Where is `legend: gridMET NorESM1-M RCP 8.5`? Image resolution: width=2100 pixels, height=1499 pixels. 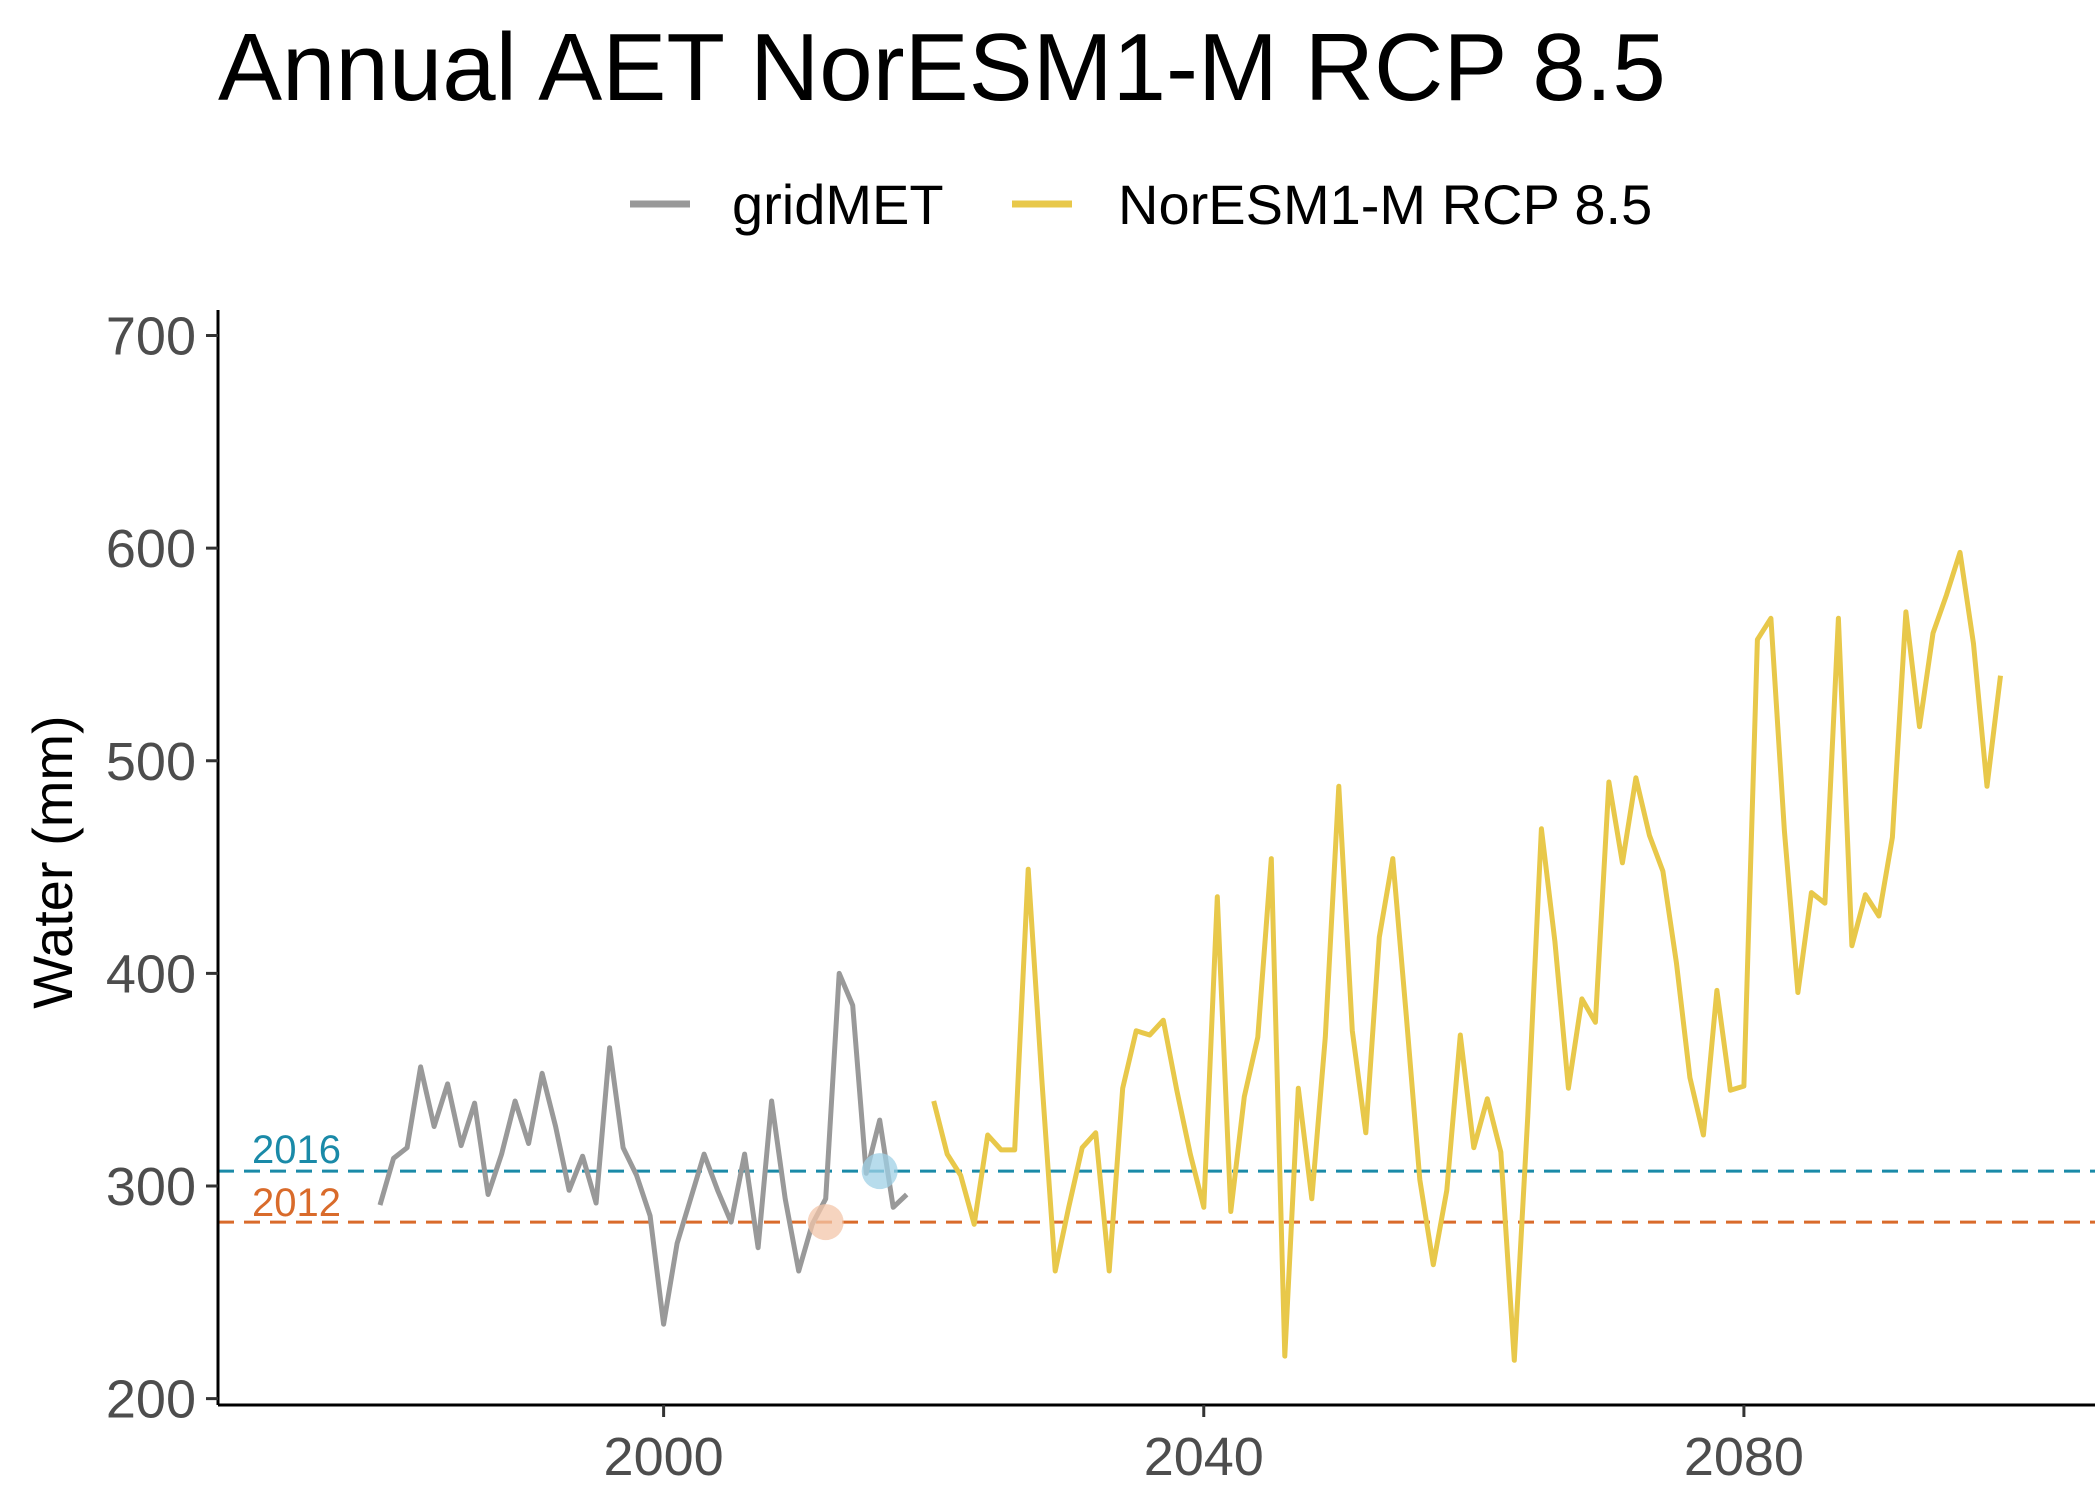 legend: gridMET NorESM1-M RCP 8.5 is located at coordinates (1141, 204).